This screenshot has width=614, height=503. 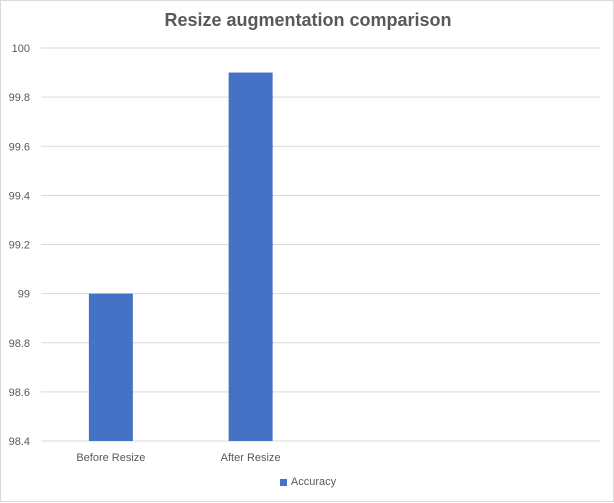 I want to click on y-axis-tick-labels: 98.4 98.6 98.8 99 99.2 99.4 99.6 99.8 100, so click(x=19, y=245).